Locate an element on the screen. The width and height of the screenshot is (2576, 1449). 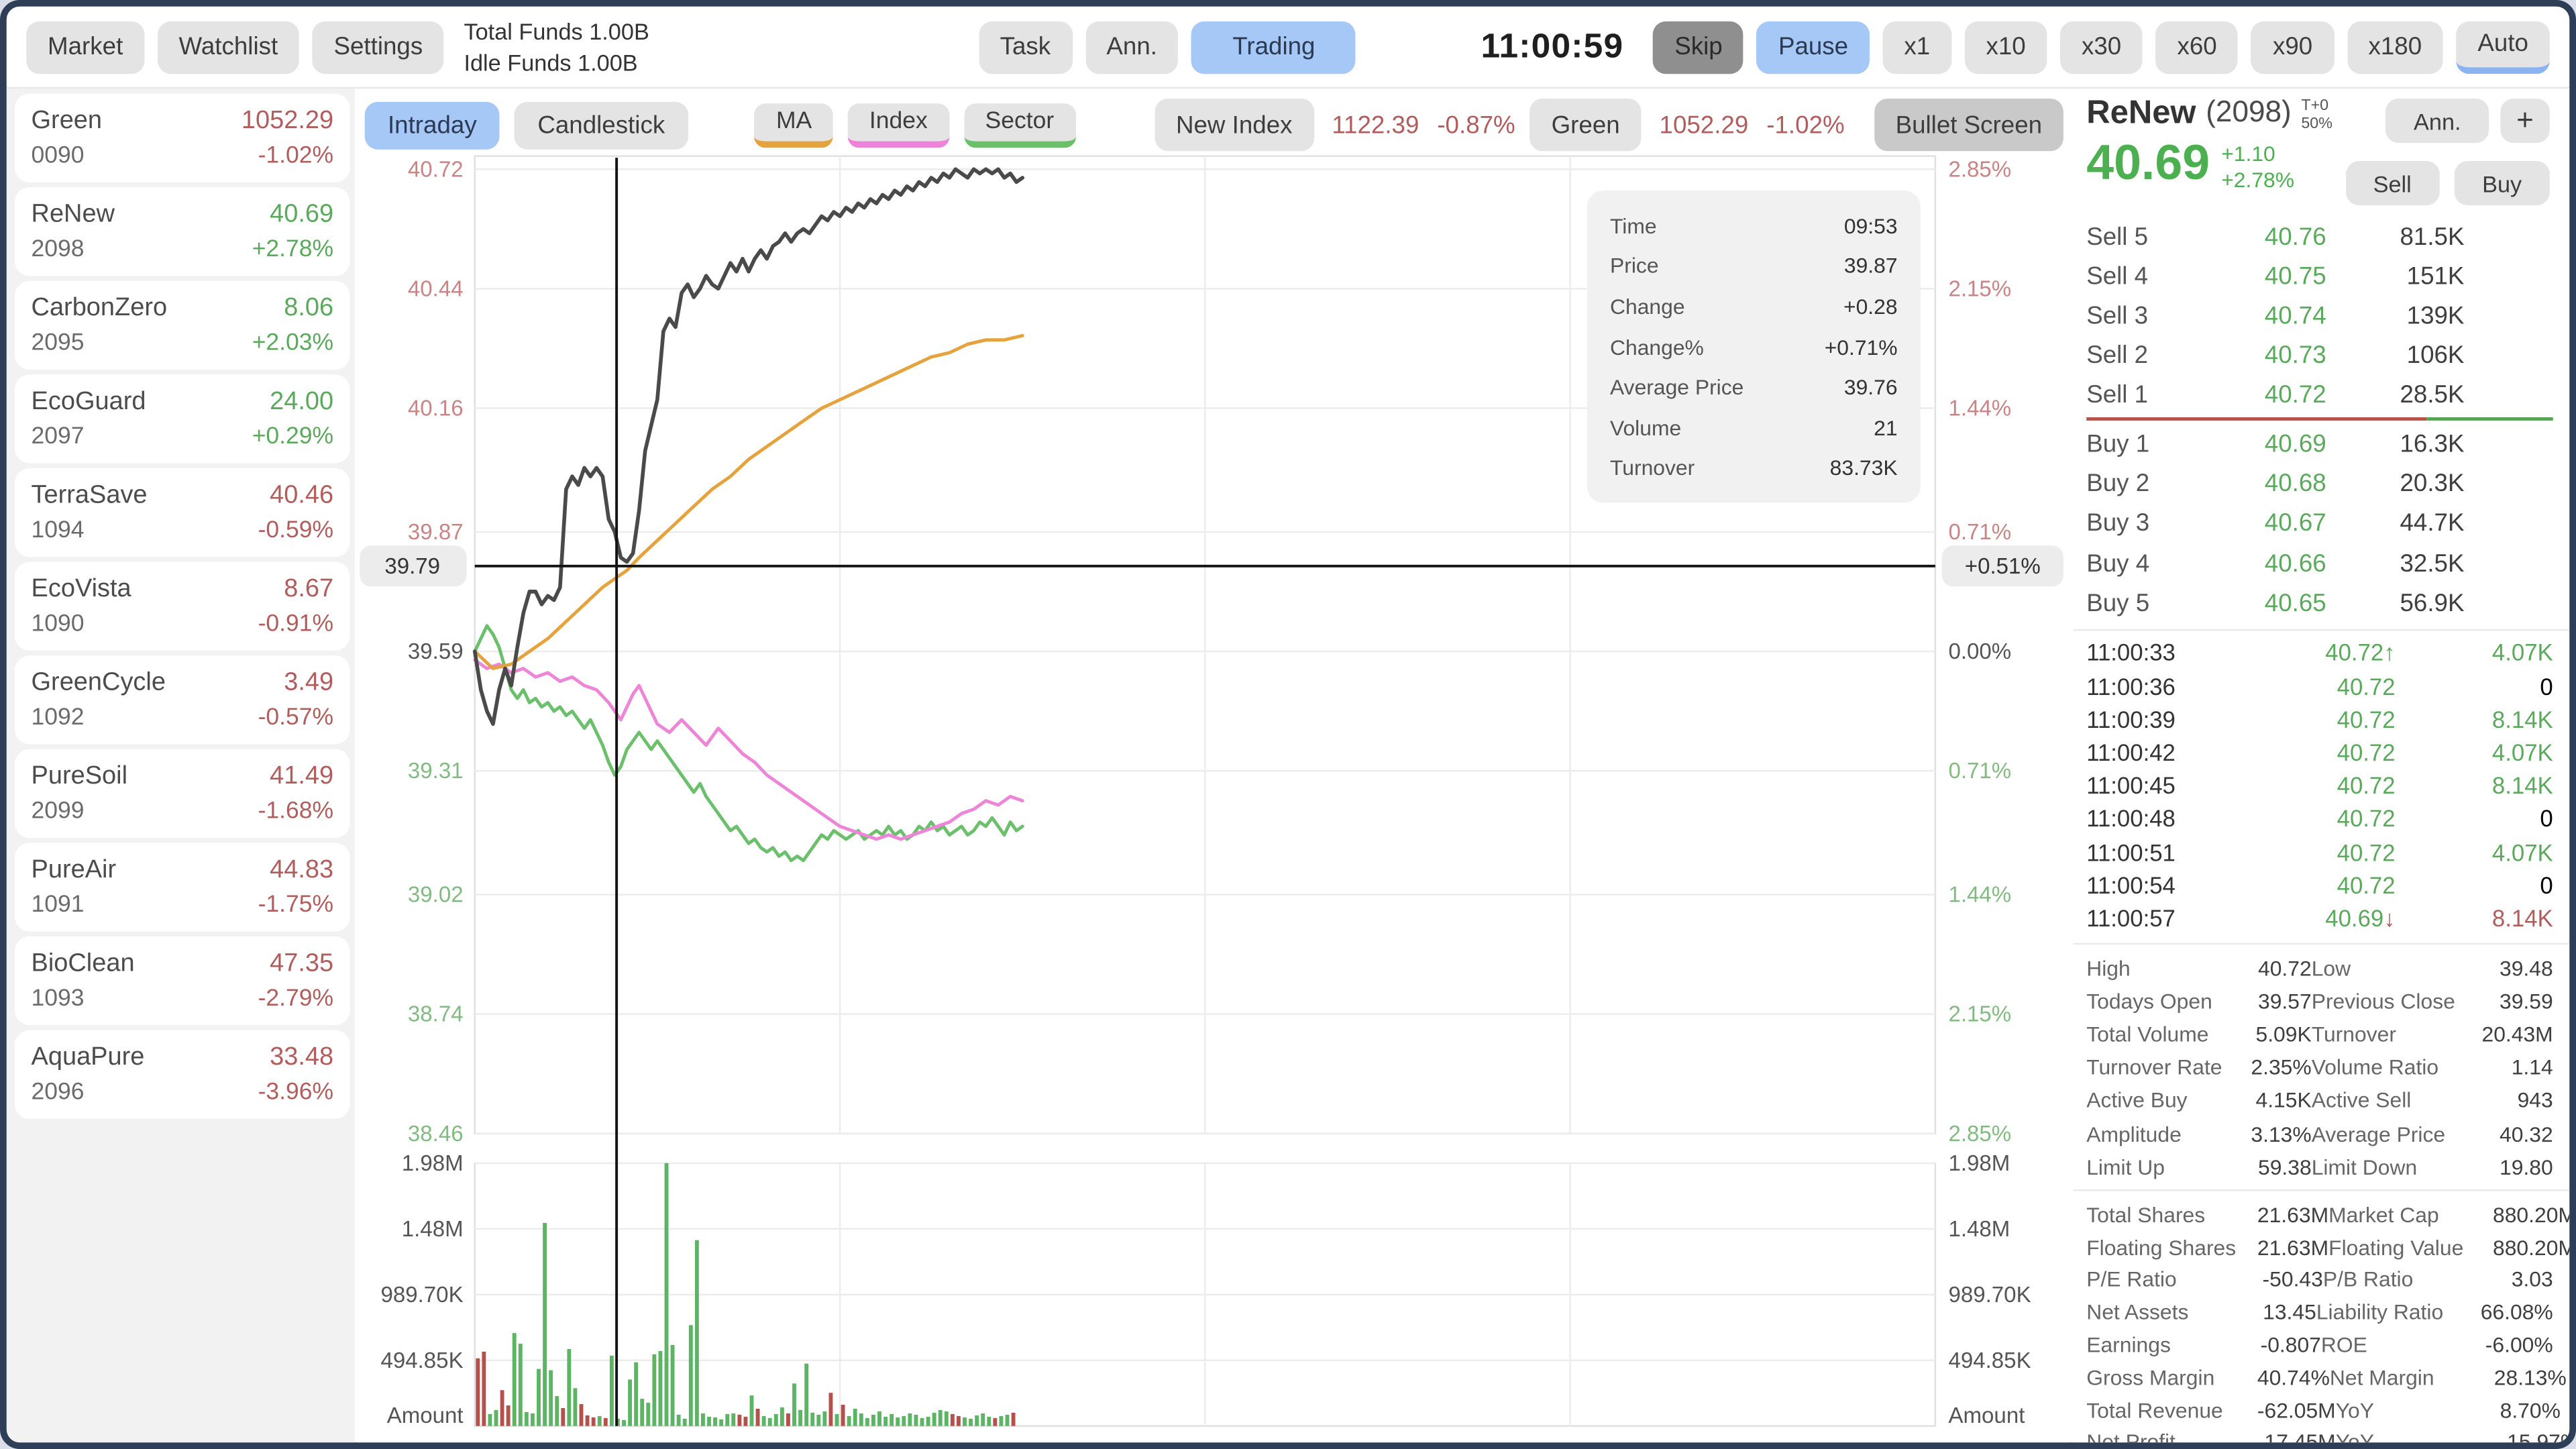
fundamental-row: Gross Margin 40.74% Net Margin 28.13% is located at coordinates (2326, 1377).